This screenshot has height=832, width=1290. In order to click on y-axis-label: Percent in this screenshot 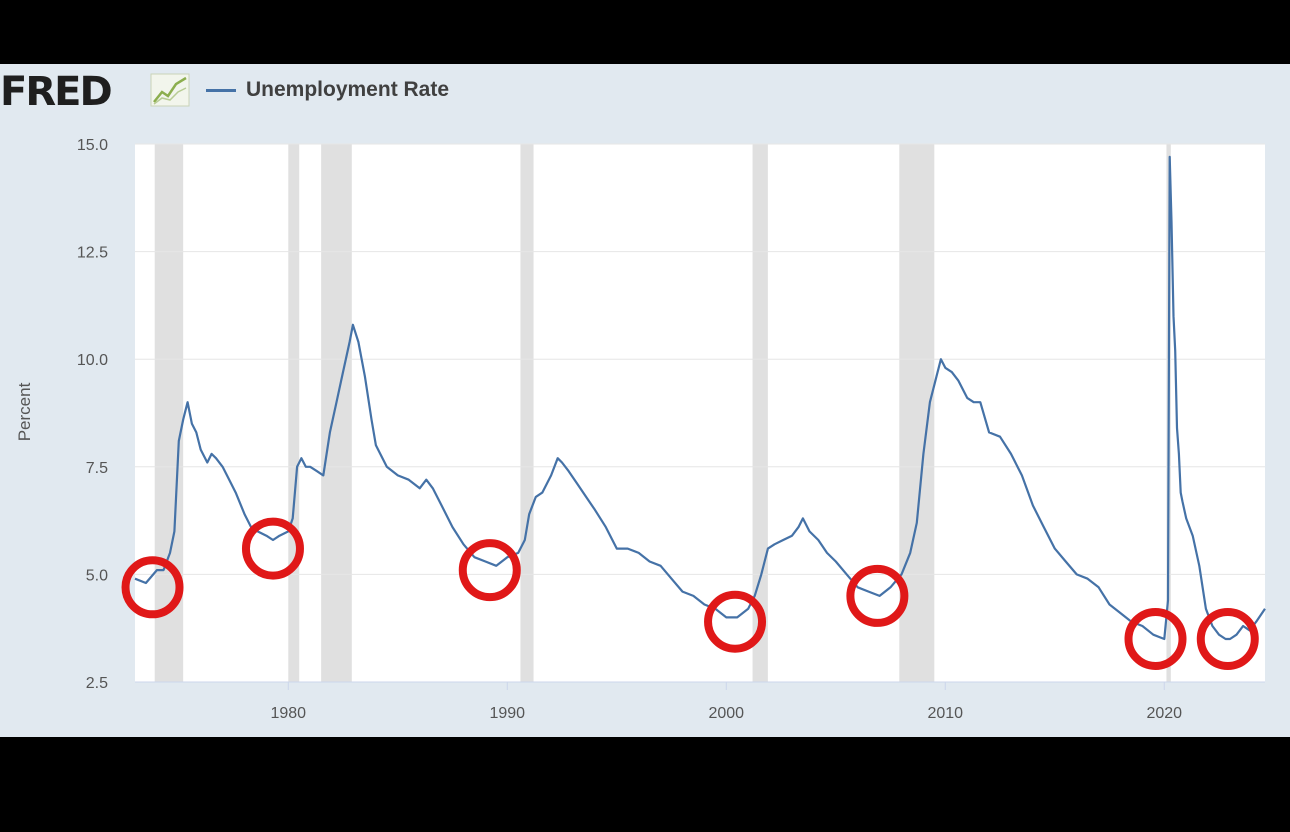, I will do `click(24, 411)`.